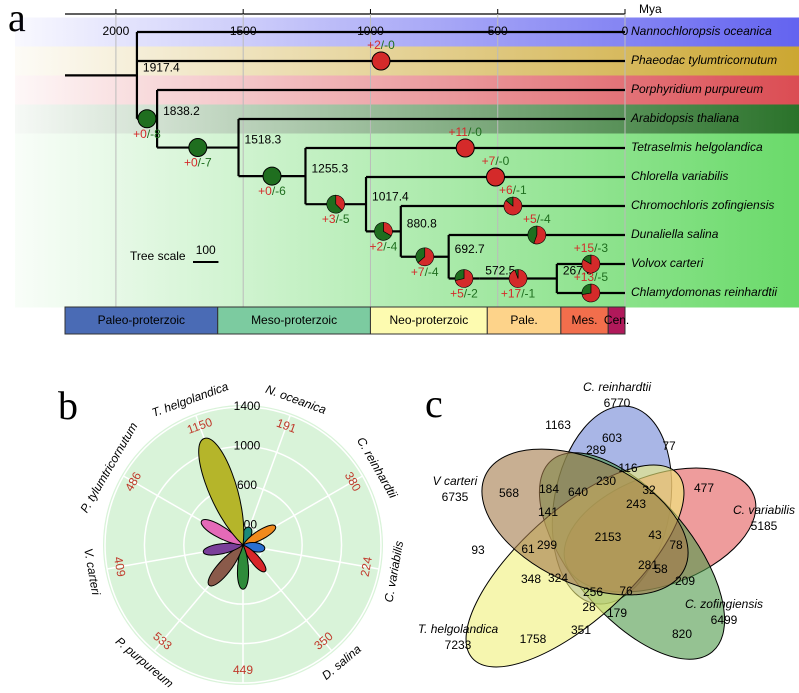 The image size is (799, 693). I want to click on species-label: Volvox carteri, so click(667, 263).